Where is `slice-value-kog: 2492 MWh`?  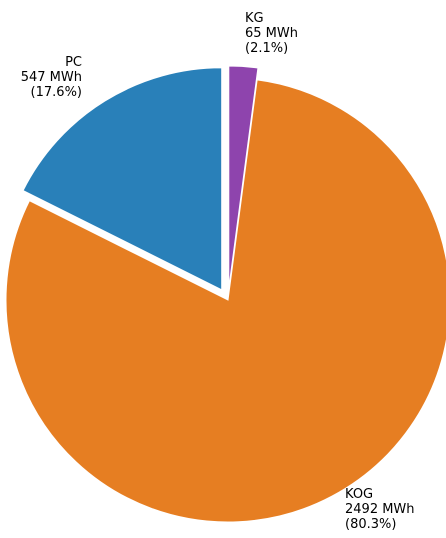 slice-value-kog: 2492 MWh is located at coordinates (380, 509).